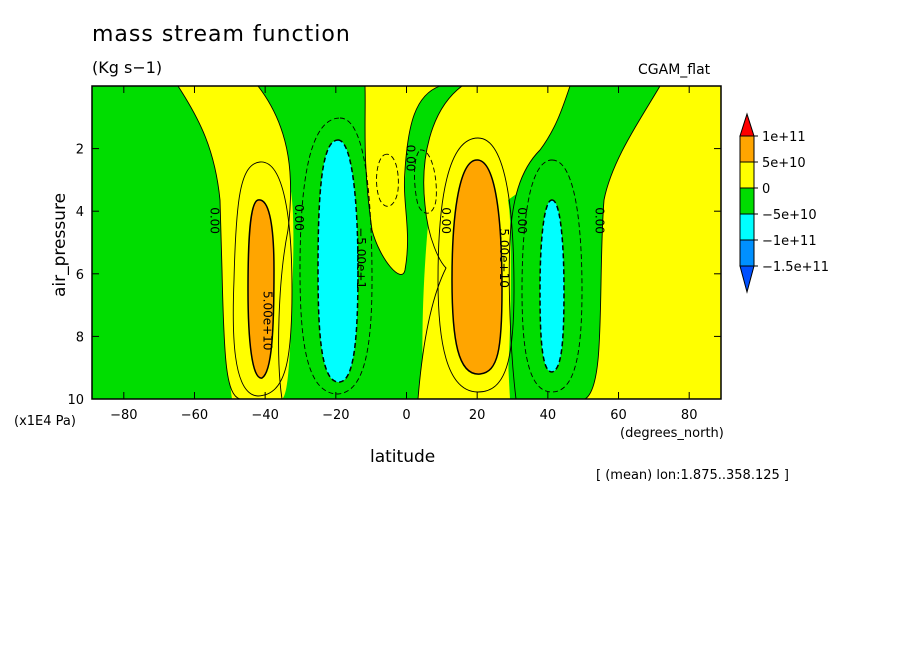 Image resolution: width=904 pixels, height=654 pixels. Describe the element at coordinates (784, 203) in the screenshot. I see `colorbar: 1e+11 5e+10 0 −5e+10 −1e+11 −1.5e+11` at that location.